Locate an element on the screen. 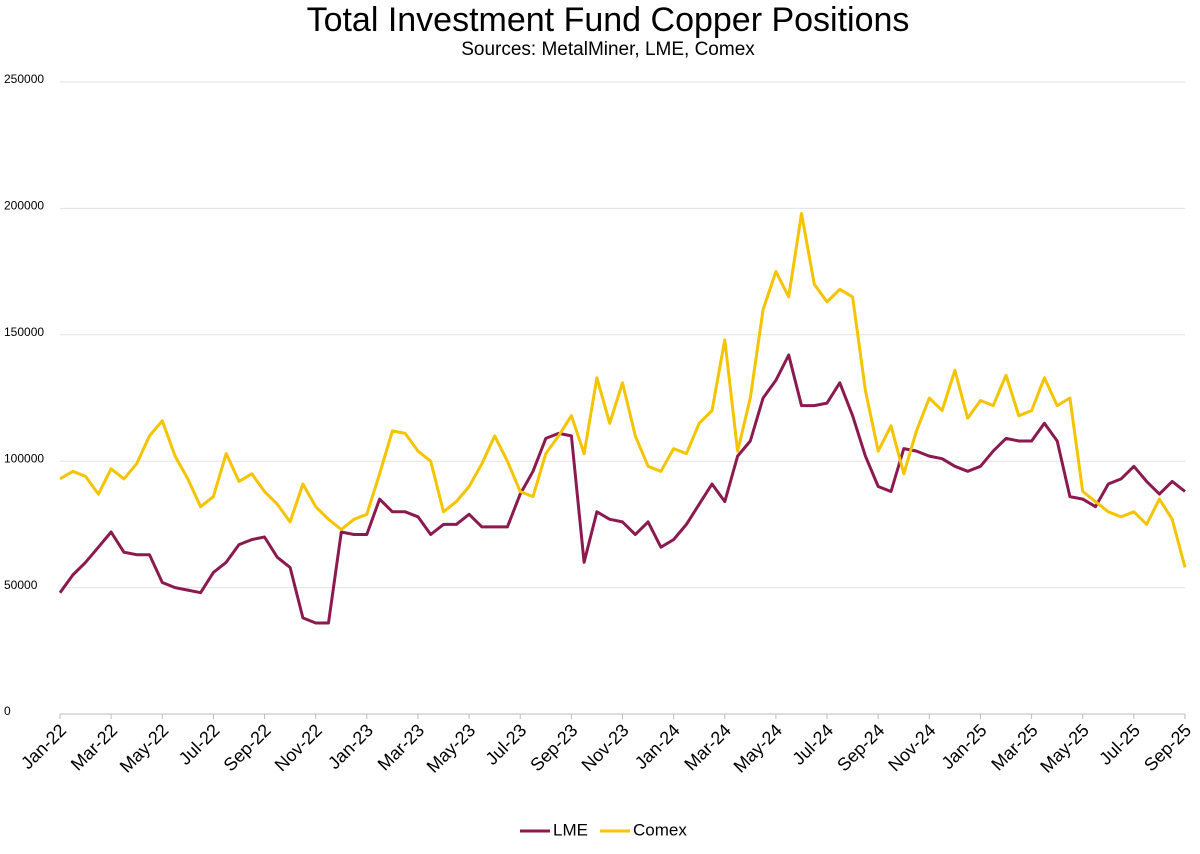 This screenshot has height=854, width=1200. x-tick-label: Nov-22 is located at coordinates (298, 747).